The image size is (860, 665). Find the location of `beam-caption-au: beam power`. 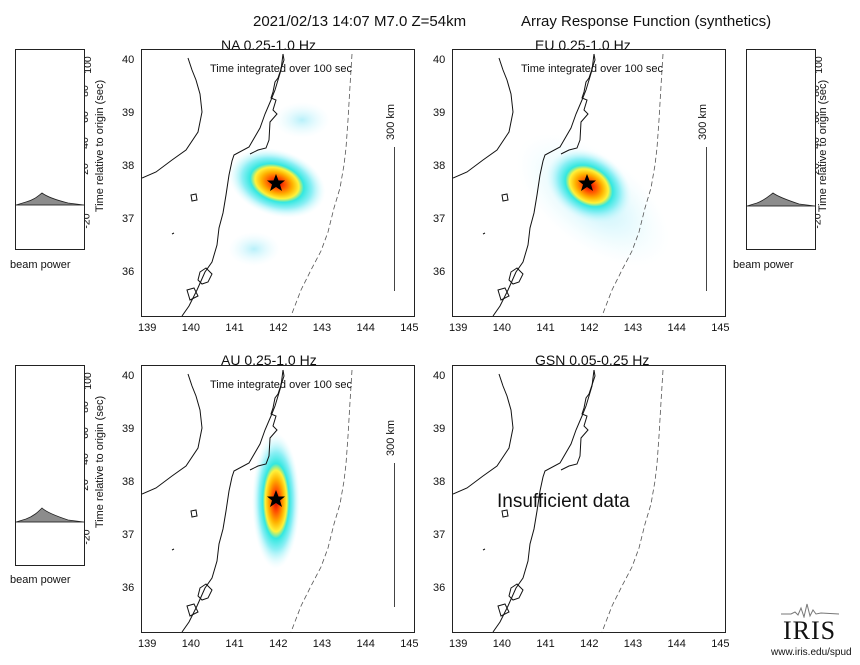

beam-caption-au: beam power is located at coordinates (40, 580).